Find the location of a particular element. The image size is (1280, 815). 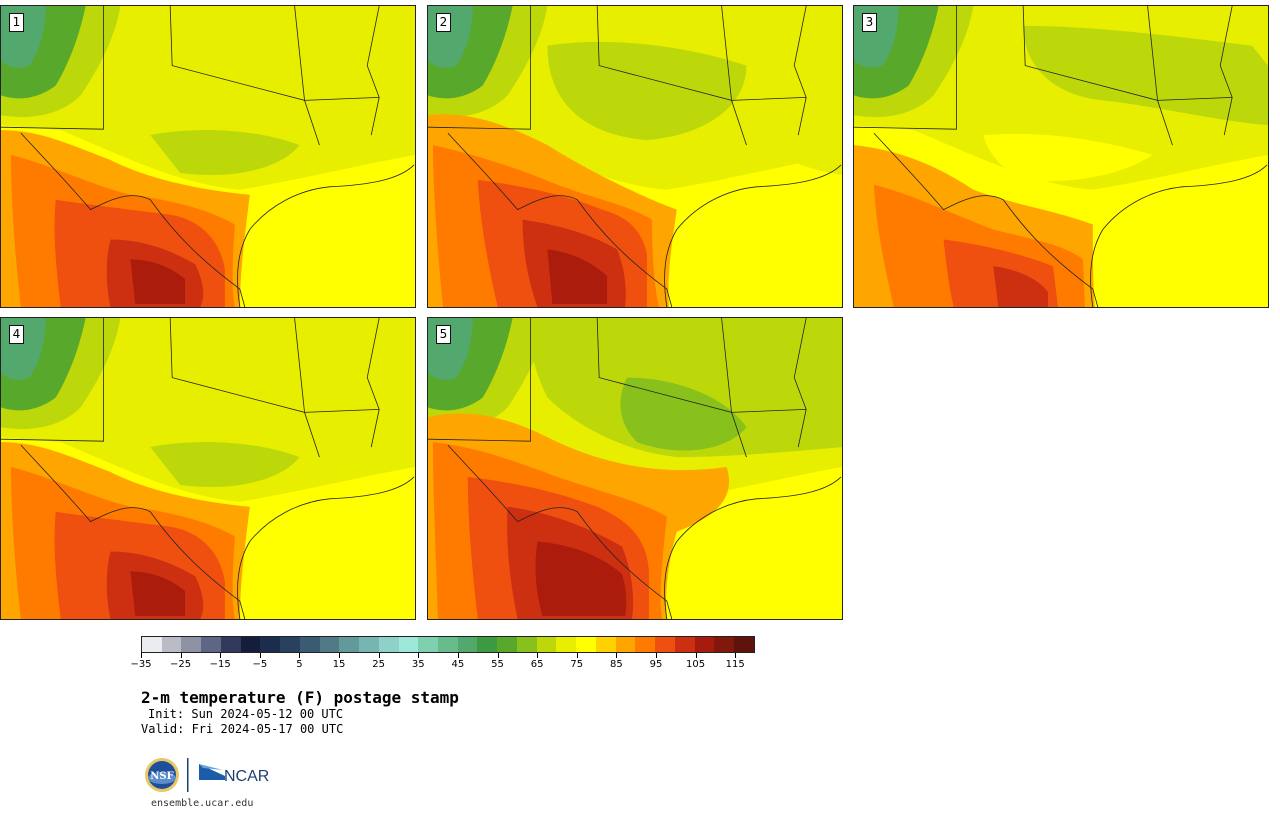

colorbar-tick-label: 15 is located at coordinates (339, 664).